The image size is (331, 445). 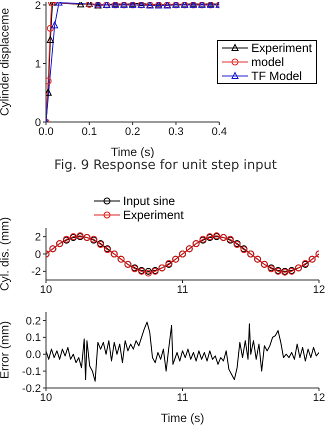 I want to click on caption: Fig. 9 Response for unit step input, so click(x=165, y=165).